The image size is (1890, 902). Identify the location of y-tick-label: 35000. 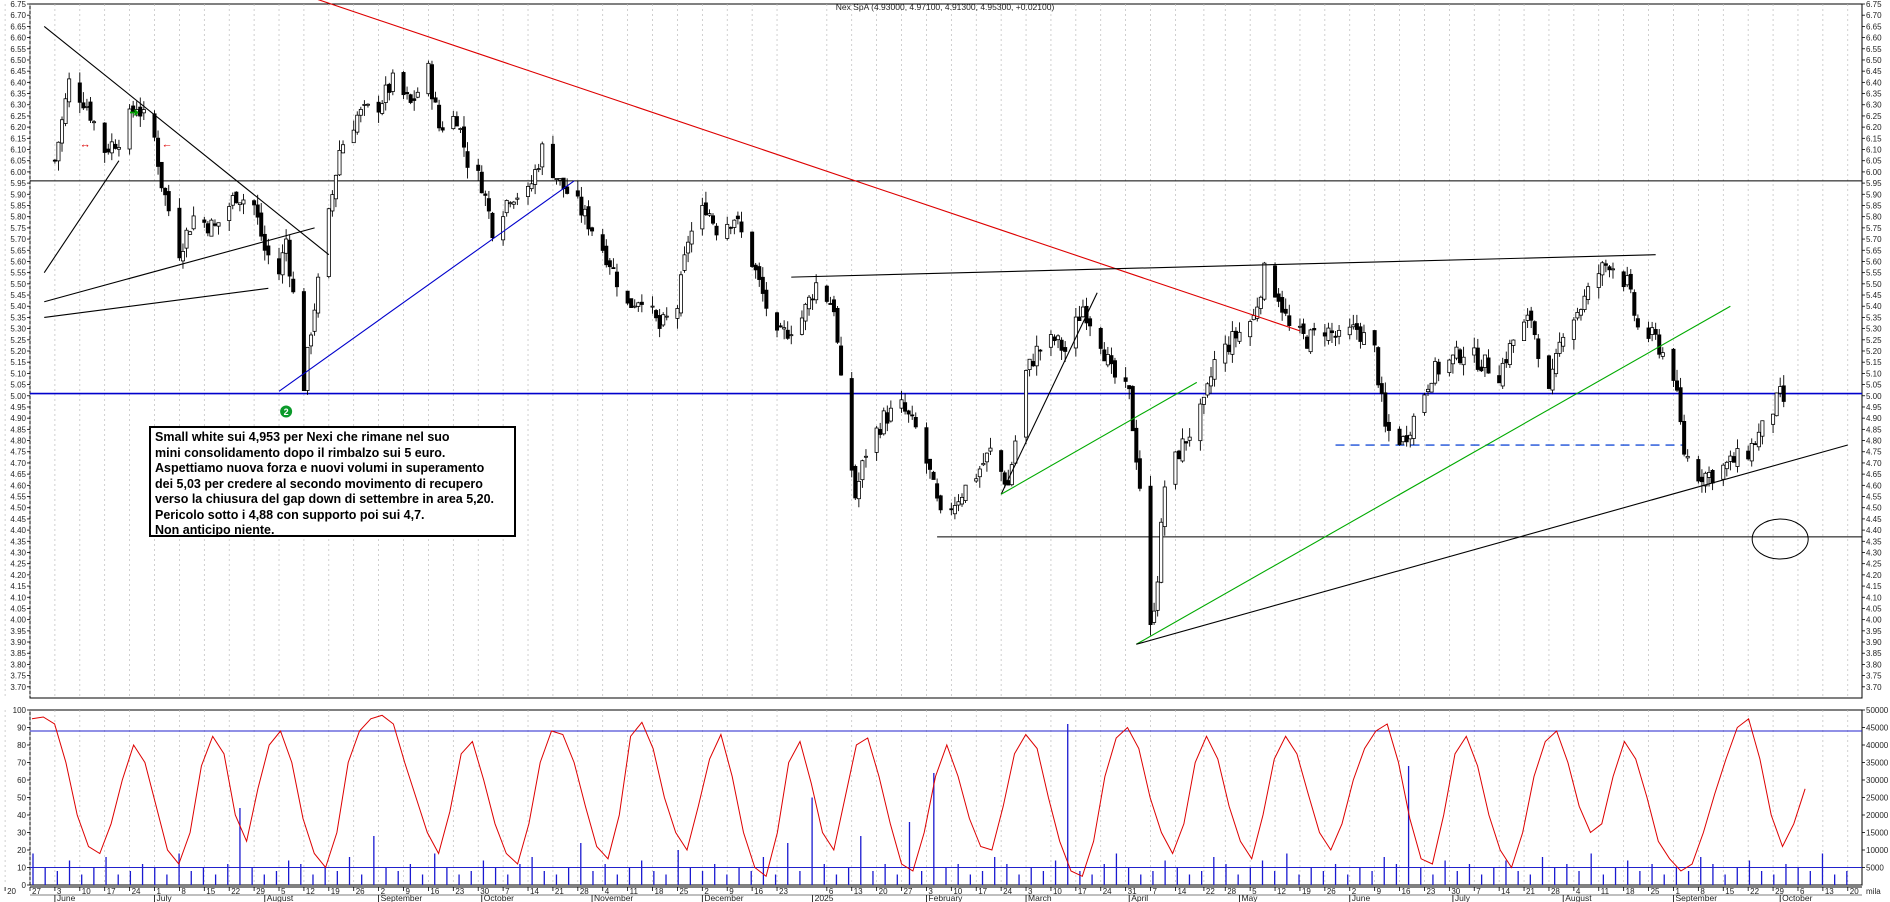
(1877, 763).